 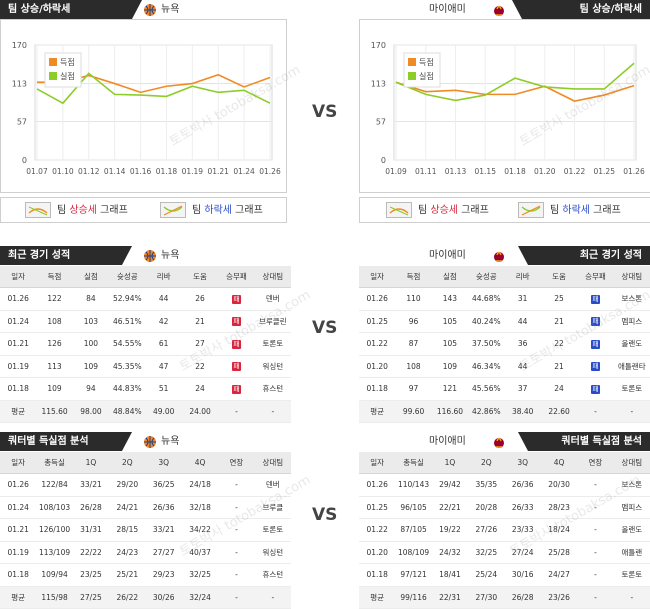 What do you see at coordinates (200, 485) in the screenshot?
I see `table-cell: 24/18` at bounding box center [200, 485].